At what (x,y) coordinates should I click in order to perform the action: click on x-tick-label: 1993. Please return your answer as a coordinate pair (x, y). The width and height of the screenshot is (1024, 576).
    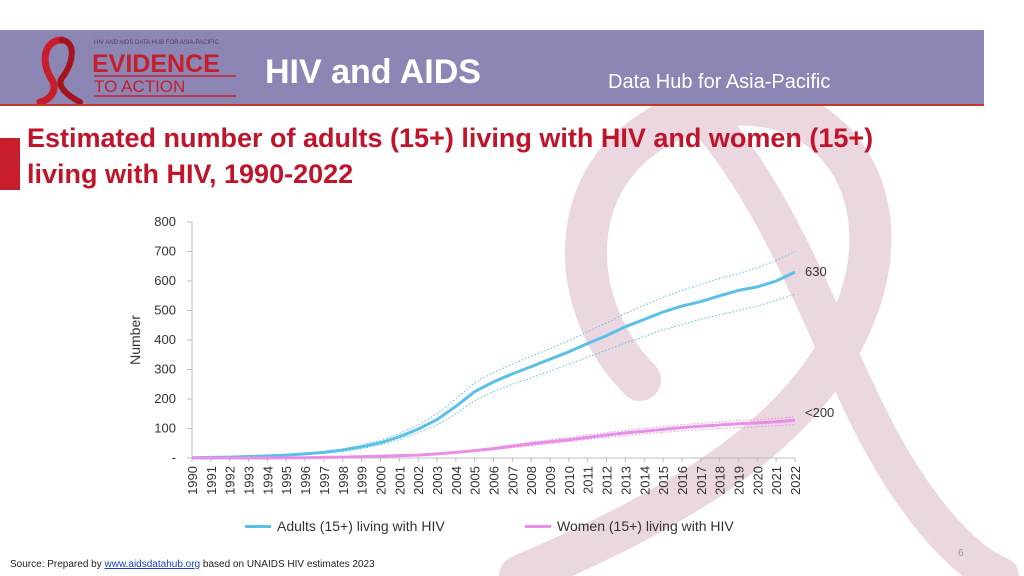
    Looking at the image, I should click on (249, 480).